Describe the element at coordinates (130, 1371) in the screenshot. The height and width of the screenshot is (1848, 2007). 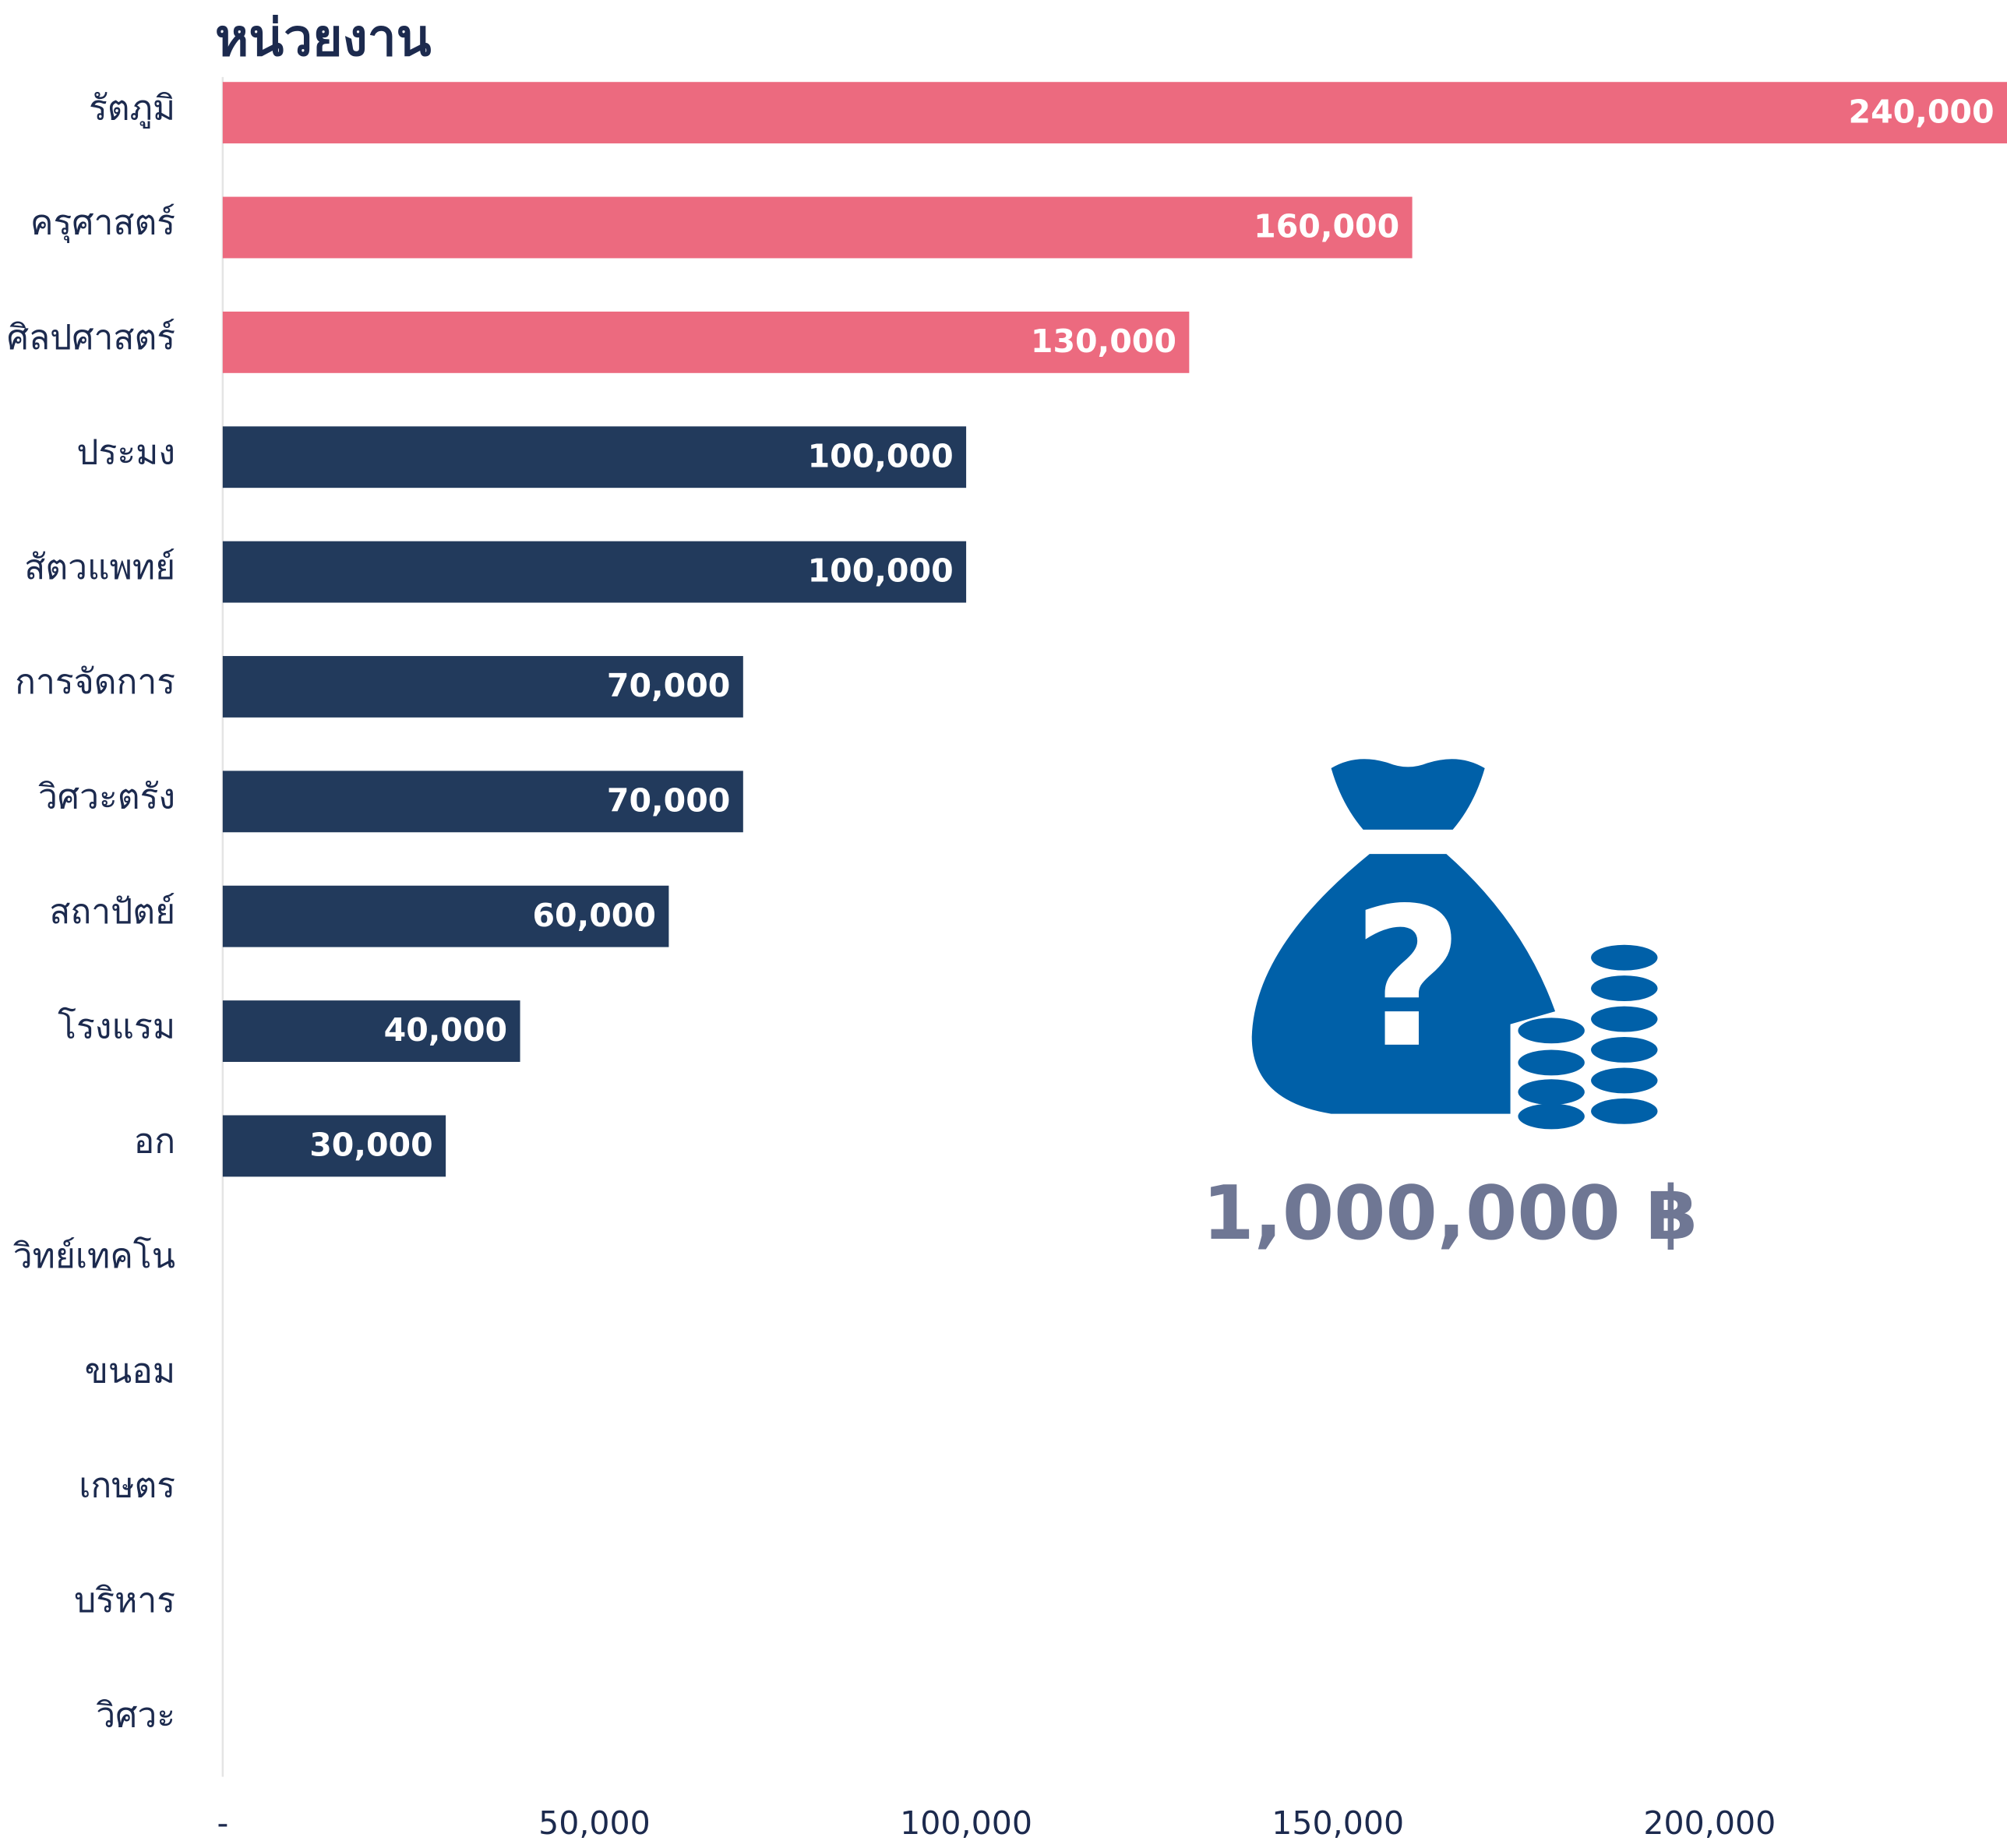
I see `y-tick-label: ขนอม` at that location.